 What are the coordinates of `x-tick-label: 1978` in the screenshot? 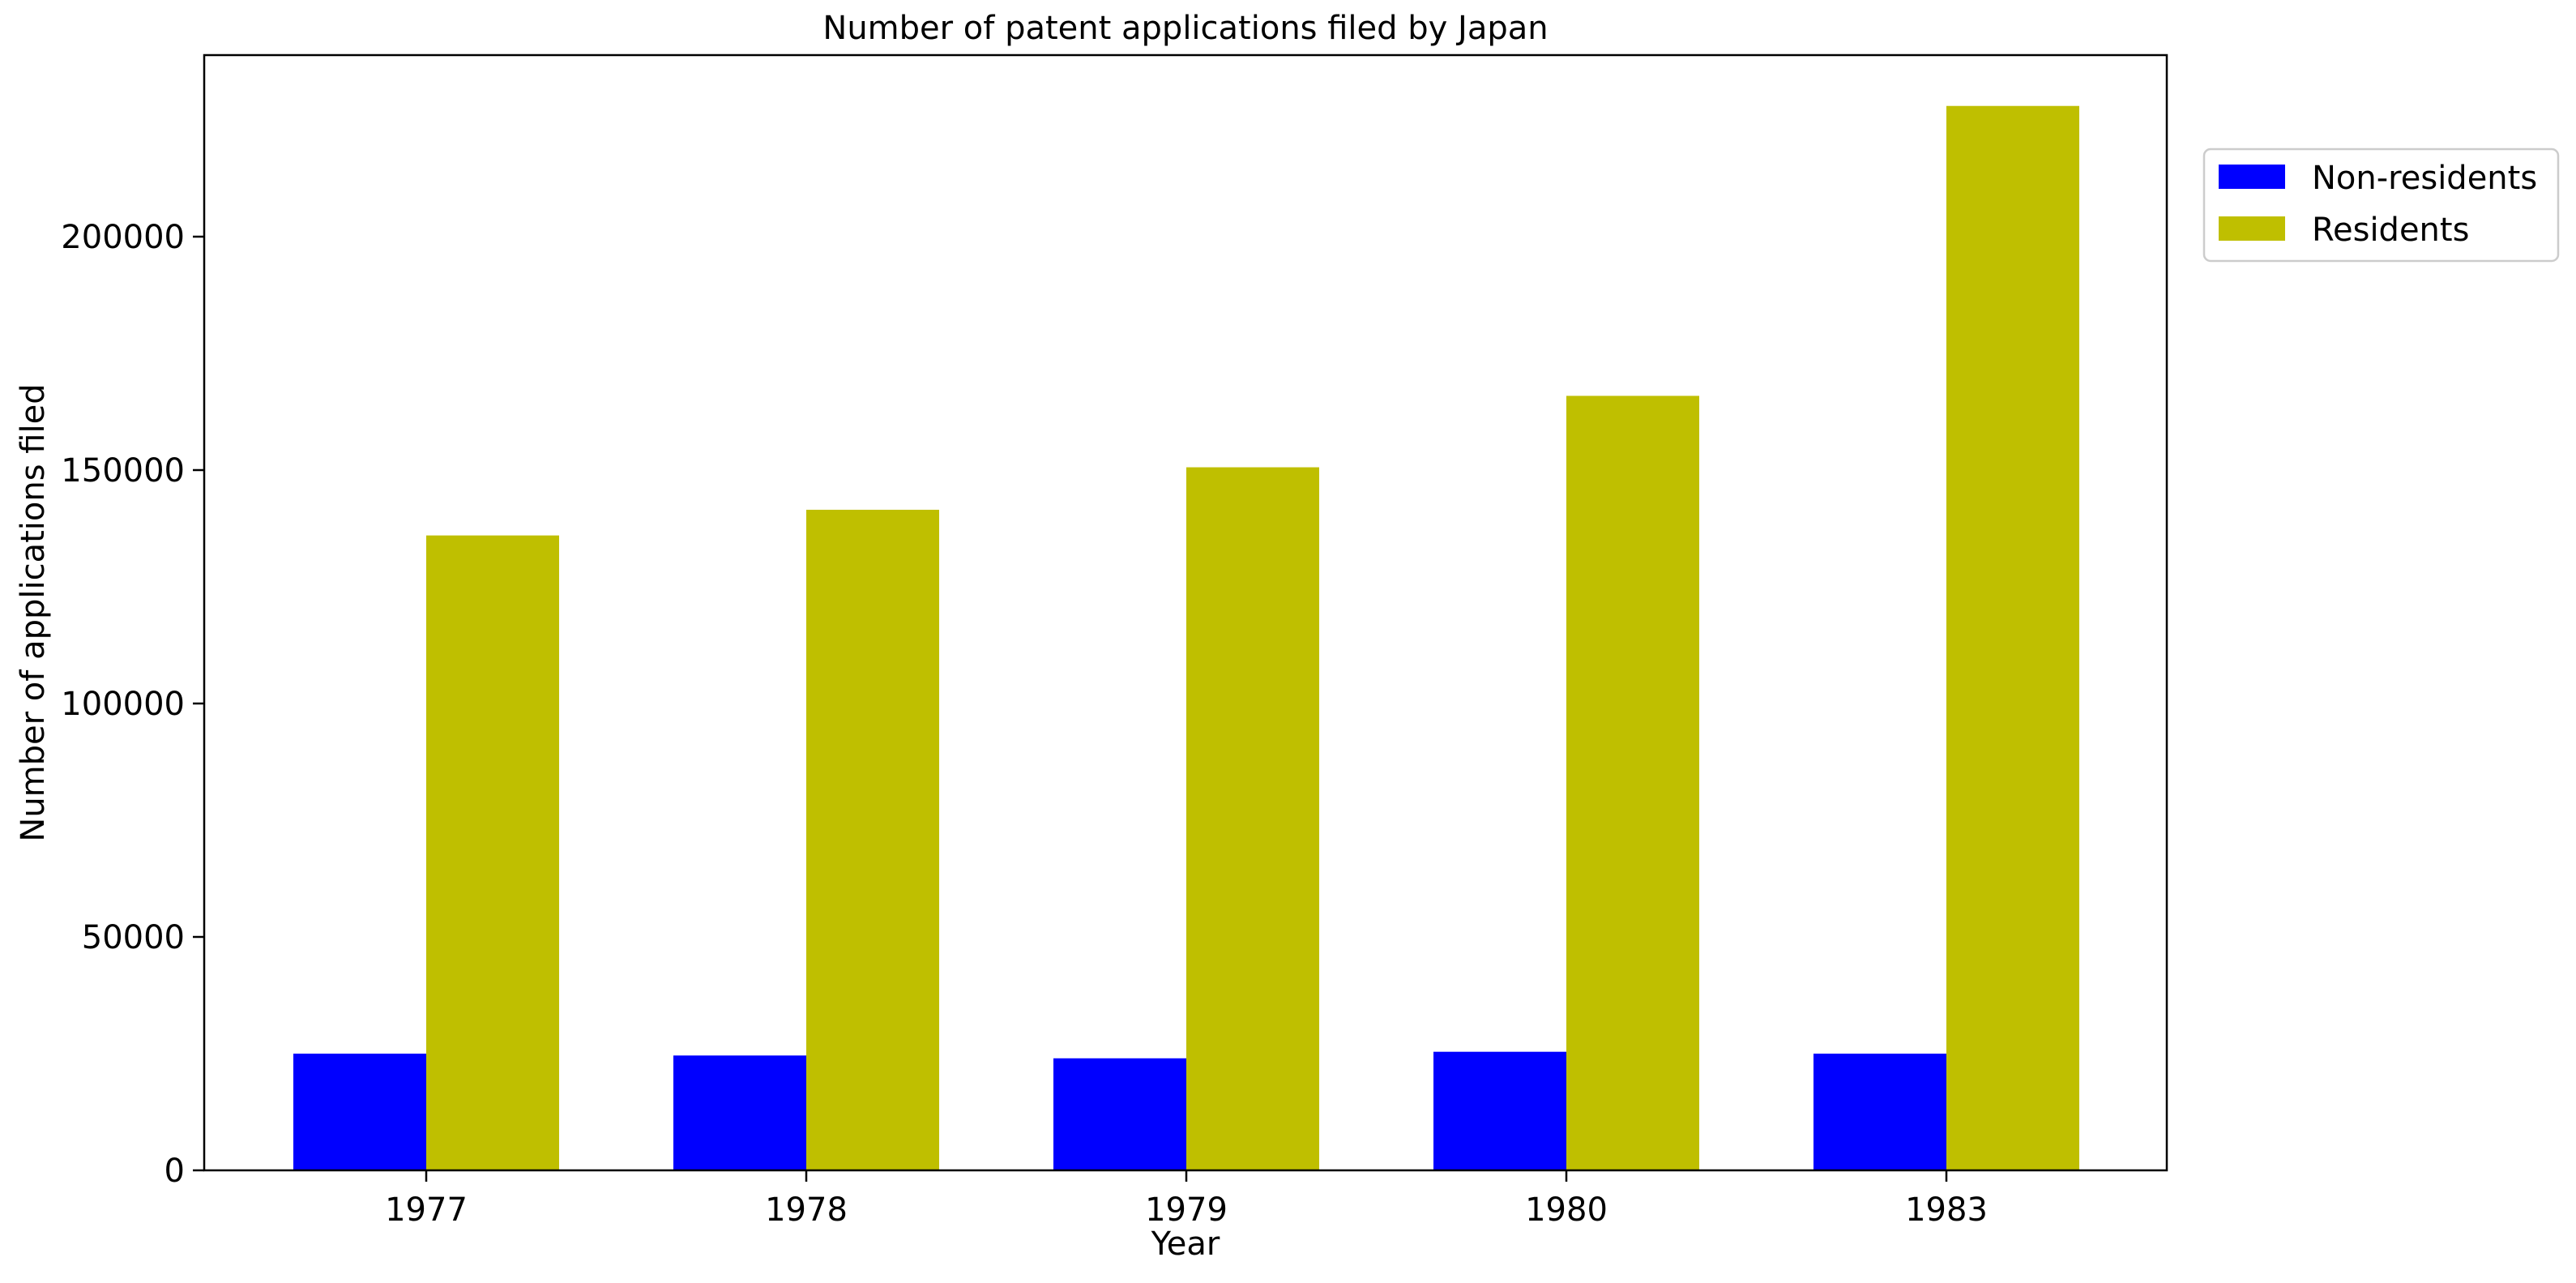 It's located at (806, 1210).